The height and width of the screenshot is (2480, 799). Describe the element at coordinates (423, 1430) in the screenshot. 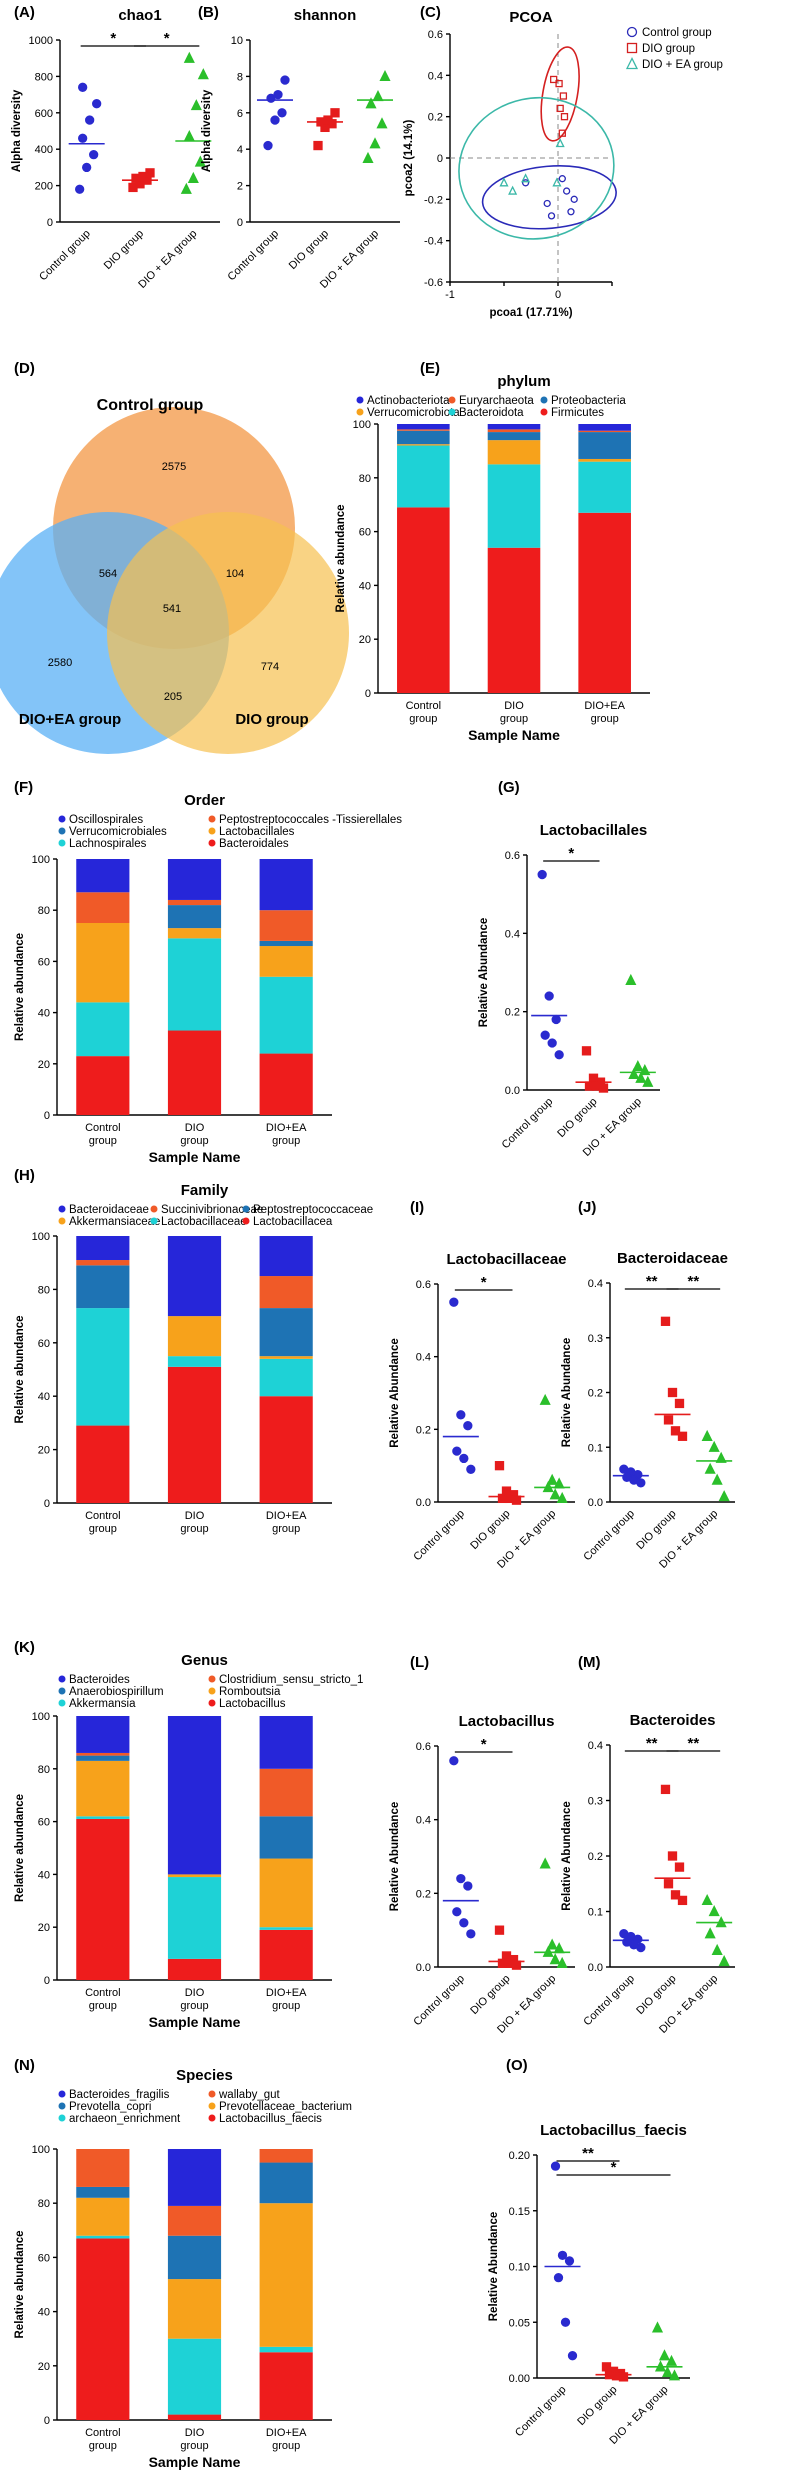

I see `y-tick-label: 0.2` at that location.